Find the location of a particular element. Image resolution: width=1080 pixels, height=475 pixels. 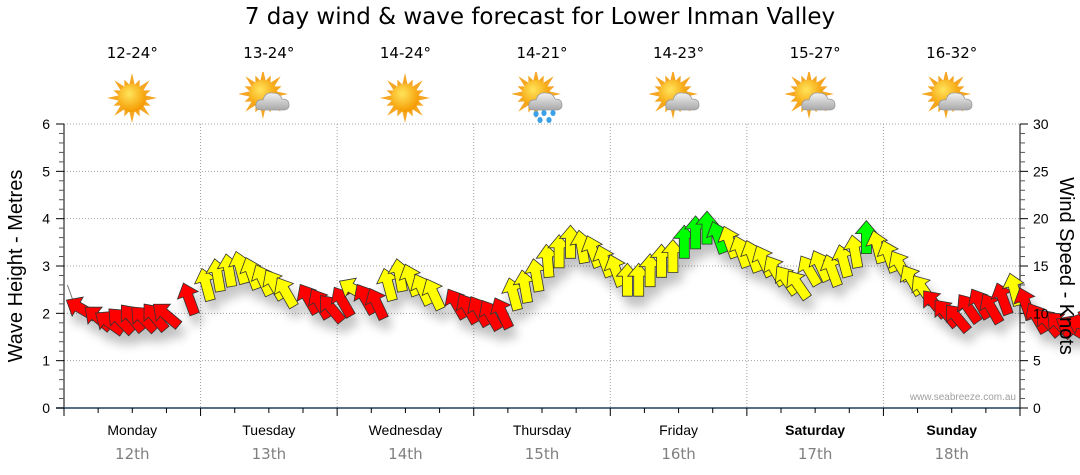

x-day-label: Thursday is located at coordinates (542, 430).